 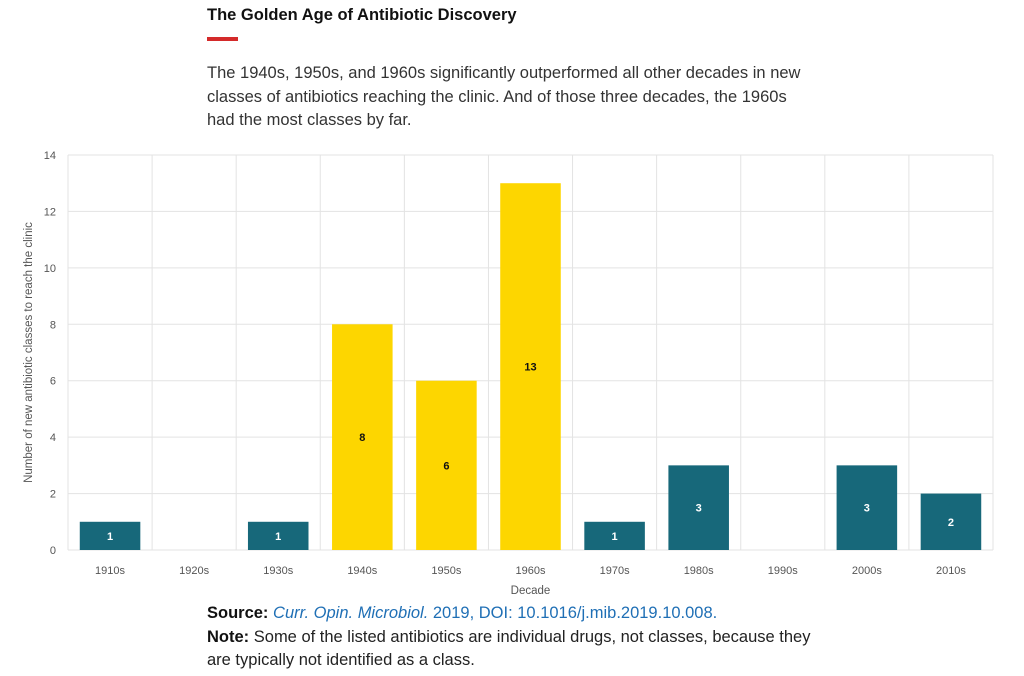 What do you see at coordinates (194, 571) in the screenshot?
I see `x-tick-label: 1920s` at bounding box center [194, 571].